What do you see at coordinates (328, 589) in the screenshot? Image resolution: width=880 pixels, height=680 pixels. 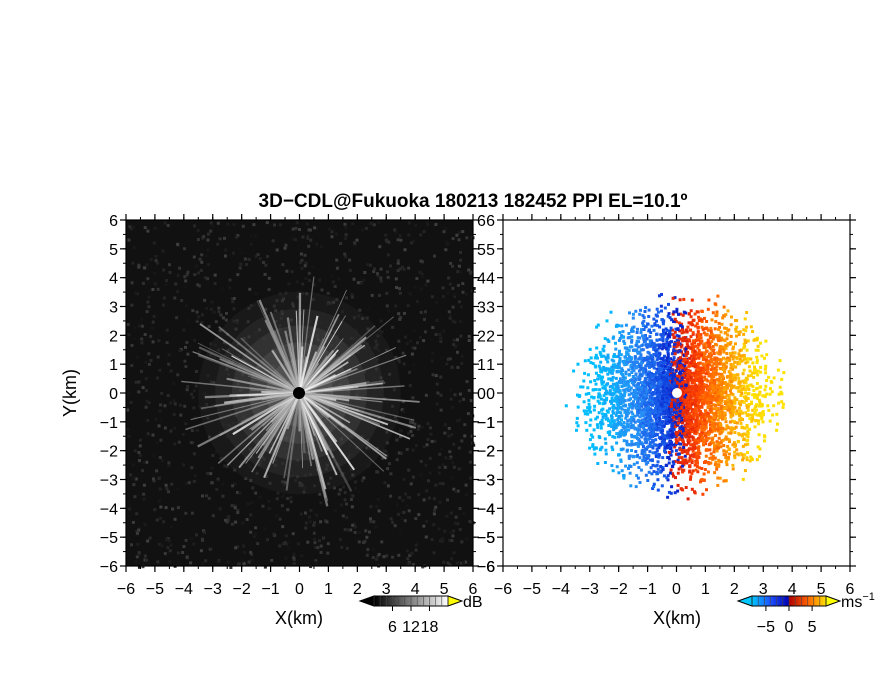 I see `reflectivity-x-tick-label: 1` at bounding box center [328, 589].